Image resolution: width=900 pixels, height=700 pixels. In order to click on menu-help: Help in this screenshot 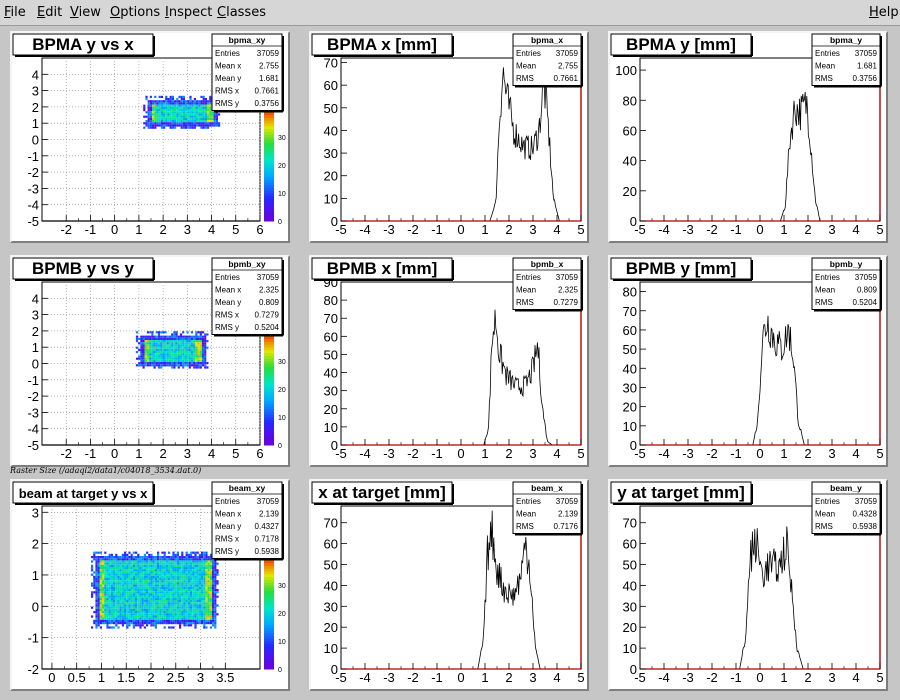, I will do `click(884, 12)`.